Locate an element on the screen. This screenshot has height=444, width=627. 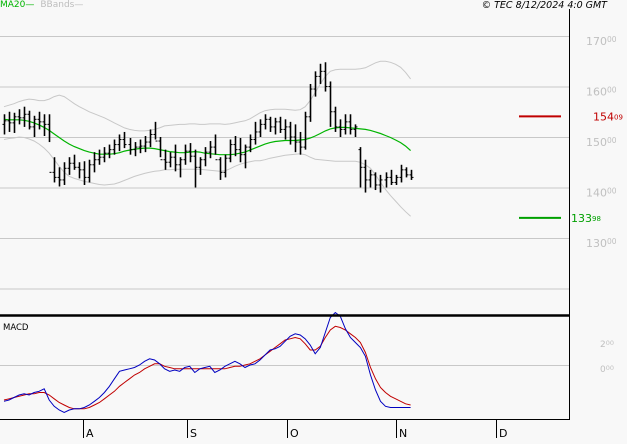
month-label: N is located at coordinates (403, 433).